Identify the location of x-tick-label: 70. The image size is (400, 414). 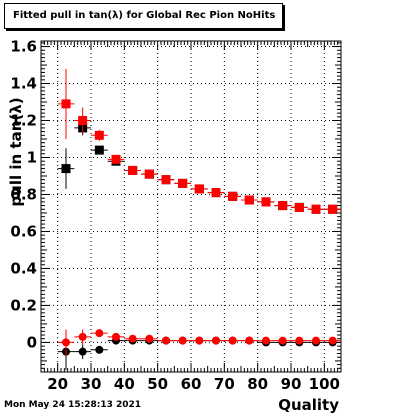
(224, 384).